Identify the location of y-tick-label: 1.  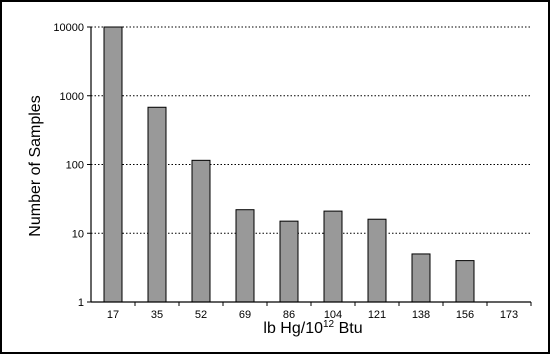
(81, 303).